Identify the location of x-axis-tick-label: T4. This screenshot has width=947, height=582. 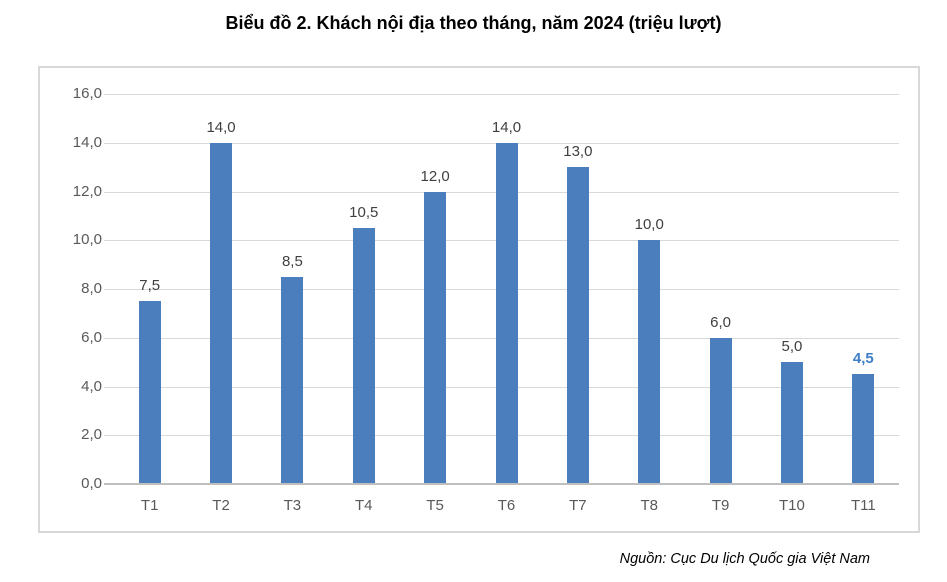
(364, 505).